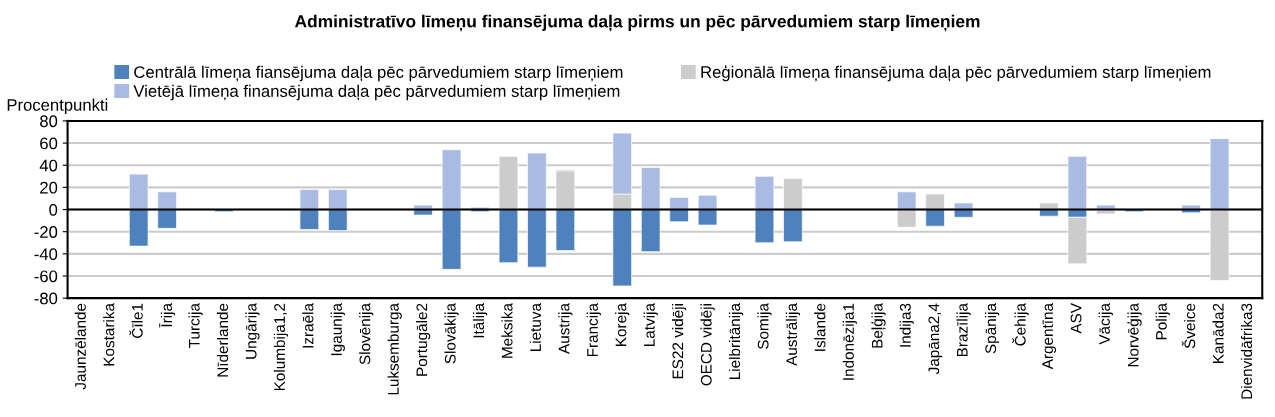 Image resolution: width=1275 pixels, height=417 pixels. Describe the element at coordinates (46, 254) in the screenshot. I see `y-tick-label: -40` at that location.